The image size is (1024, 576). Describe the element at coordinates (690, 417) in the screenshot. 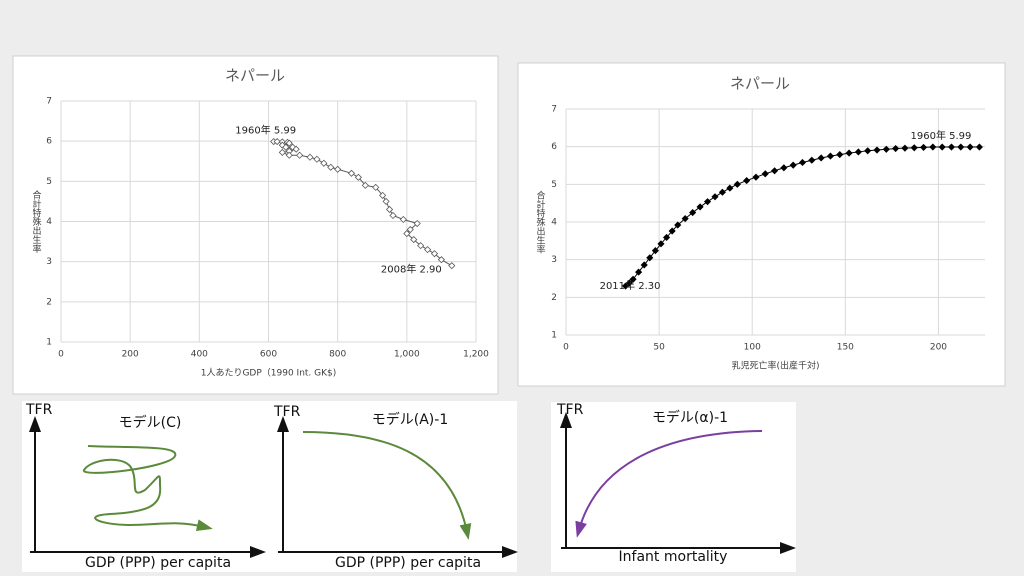

I see `diagram-title: モデル(α)-1` at that location.